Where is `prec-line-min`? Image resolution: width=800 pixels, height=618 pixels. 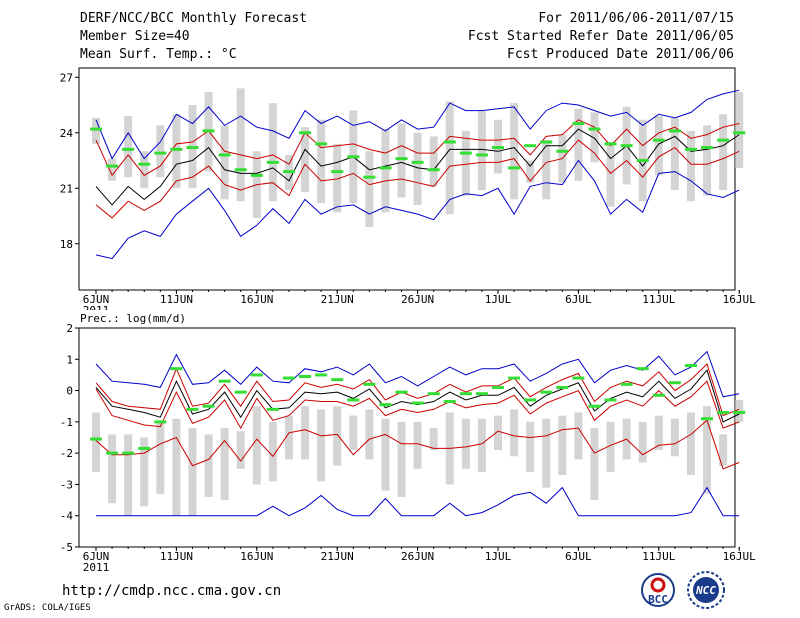
prec-line-min is located at coordinates (418, 501).